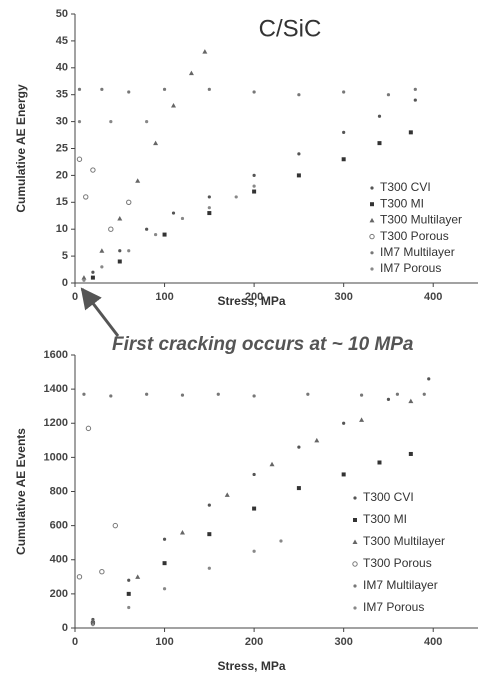 This screenshot has width=493, height=681. What do you see at coordinates (62, 175) in the screenshot?
I see `y-tick-label: 20` at bounding box center [62, 175].